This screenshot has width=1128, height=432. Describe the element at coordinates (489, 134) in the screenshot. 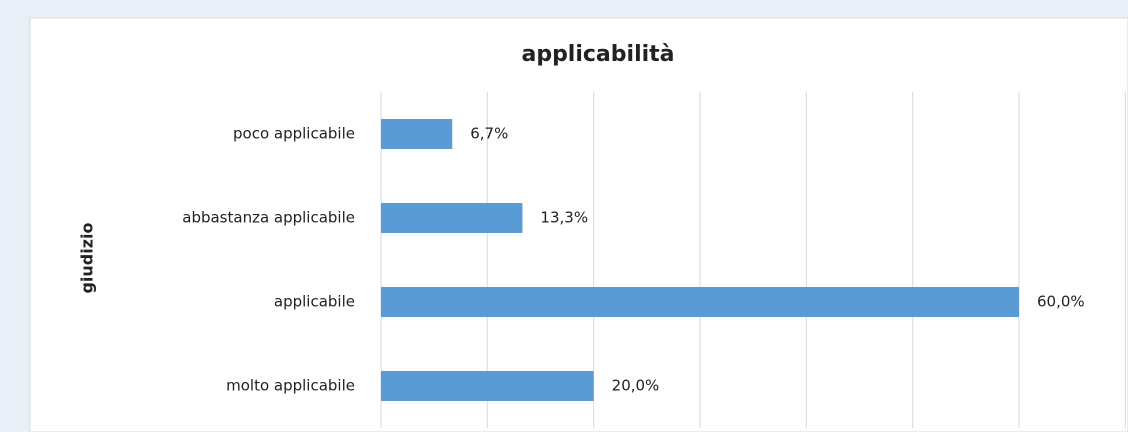

I see `data-label: 6,7%` at that location.